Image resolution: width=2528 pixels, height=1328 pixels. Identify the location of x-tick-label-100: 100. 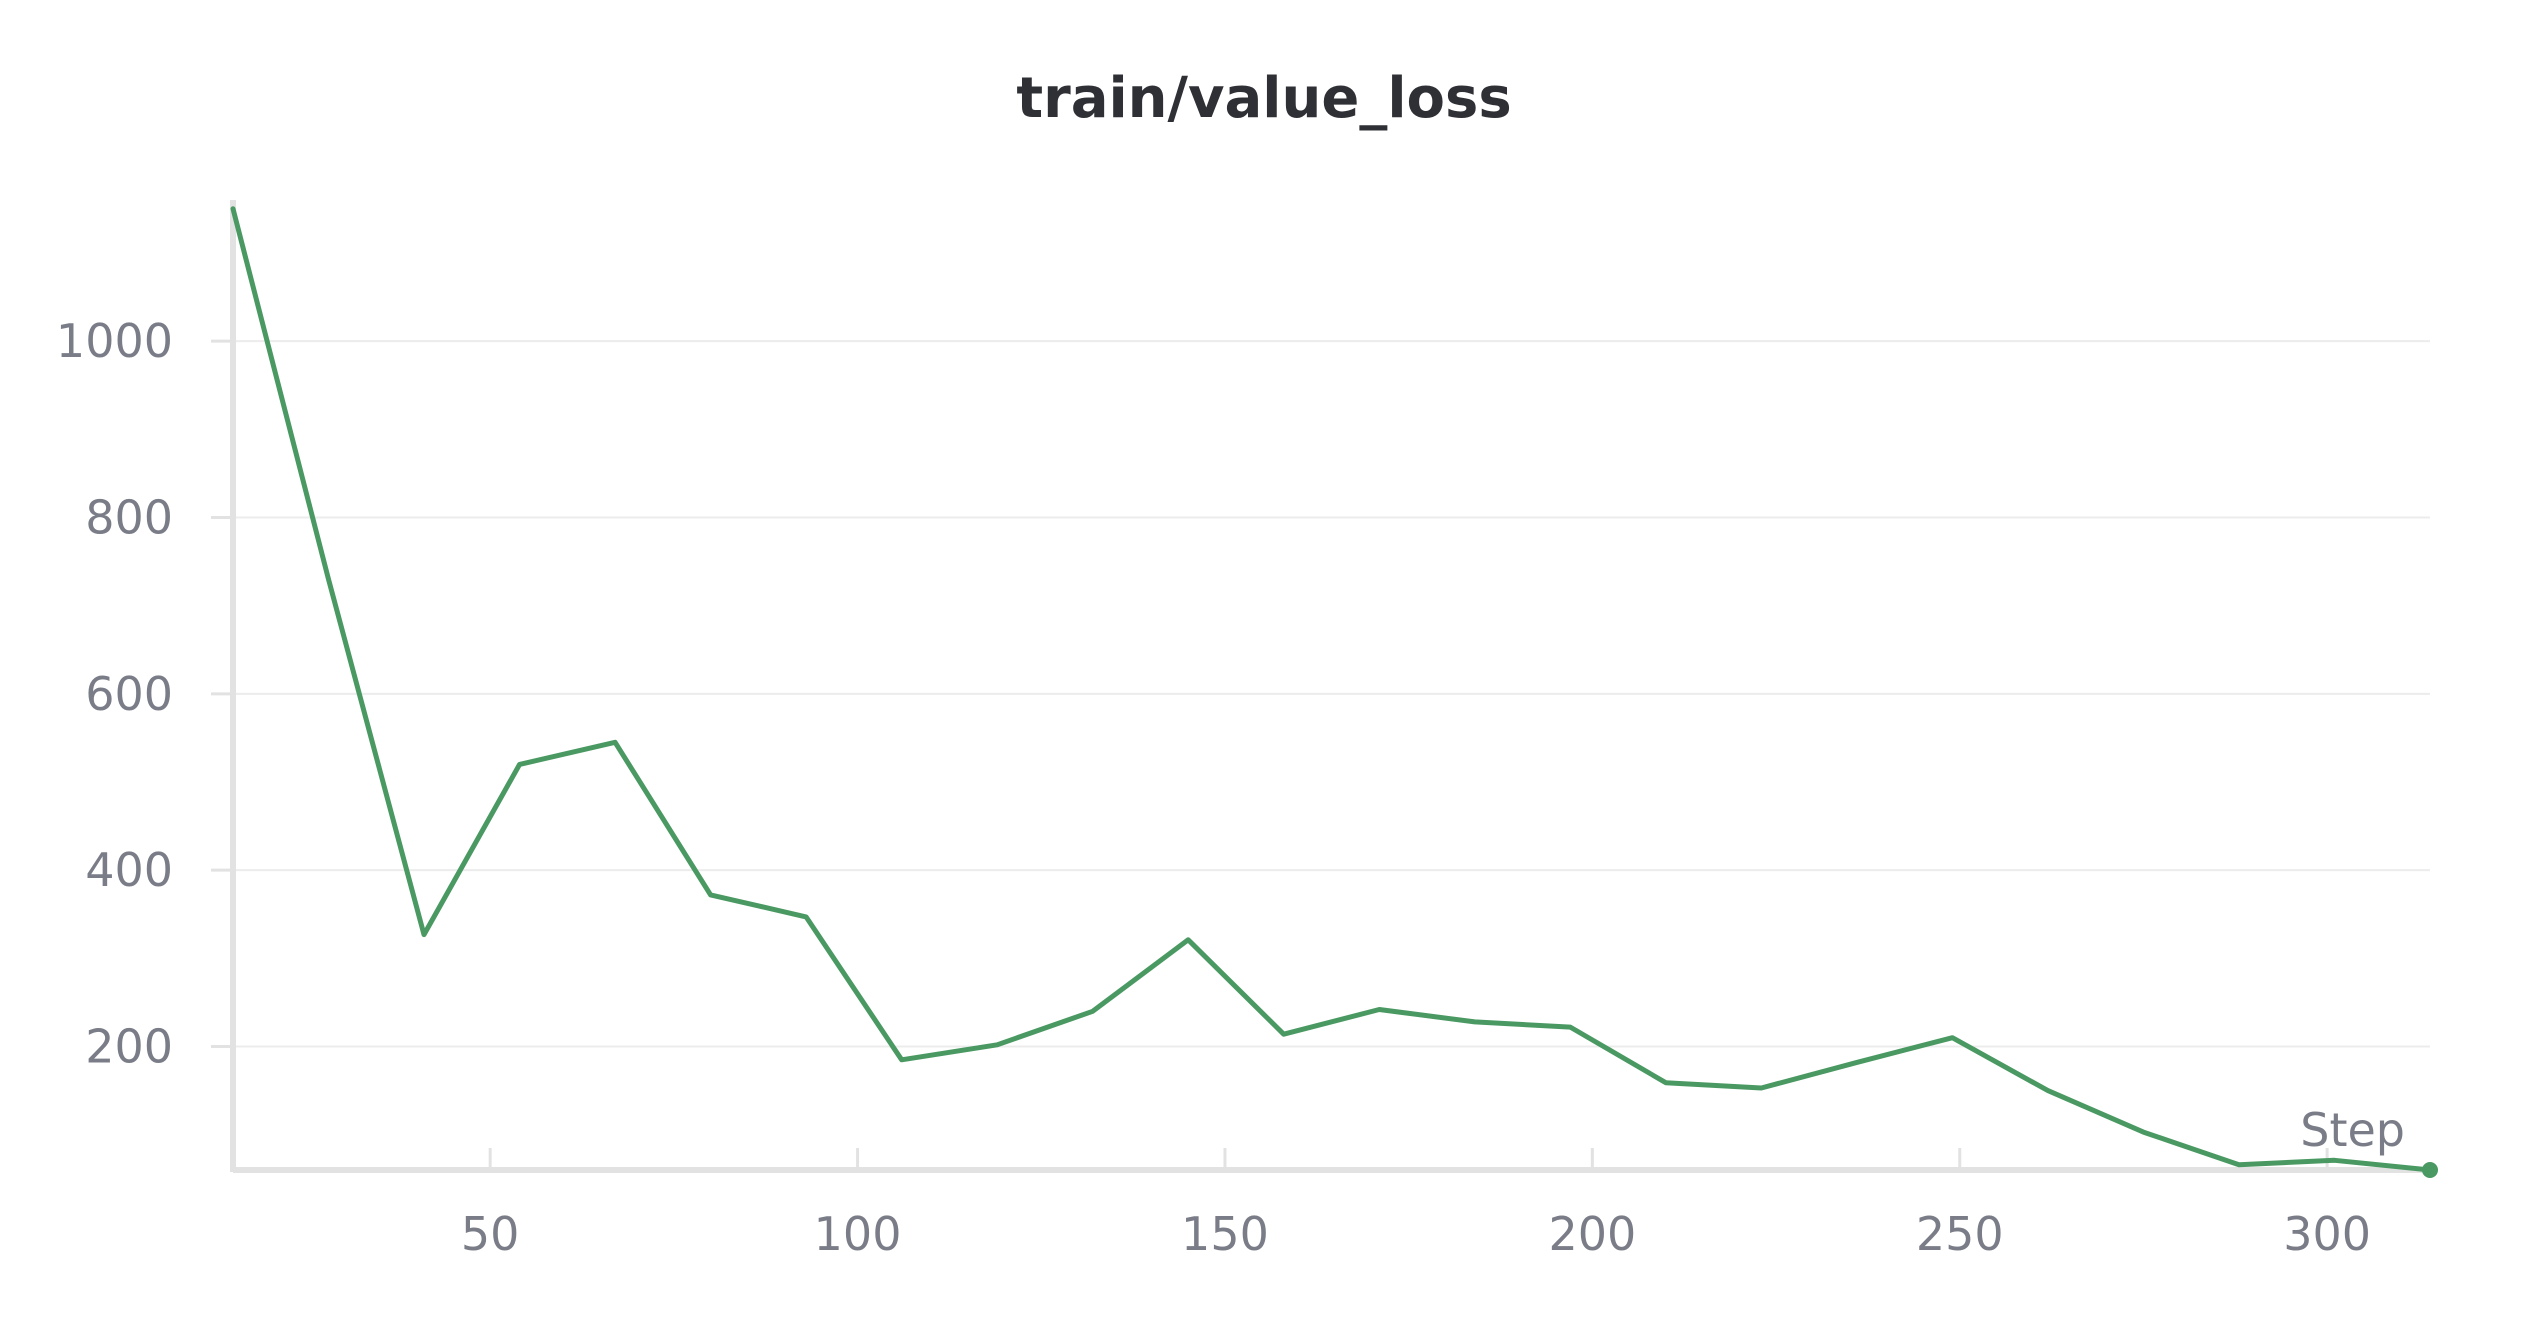
(858, 1234).